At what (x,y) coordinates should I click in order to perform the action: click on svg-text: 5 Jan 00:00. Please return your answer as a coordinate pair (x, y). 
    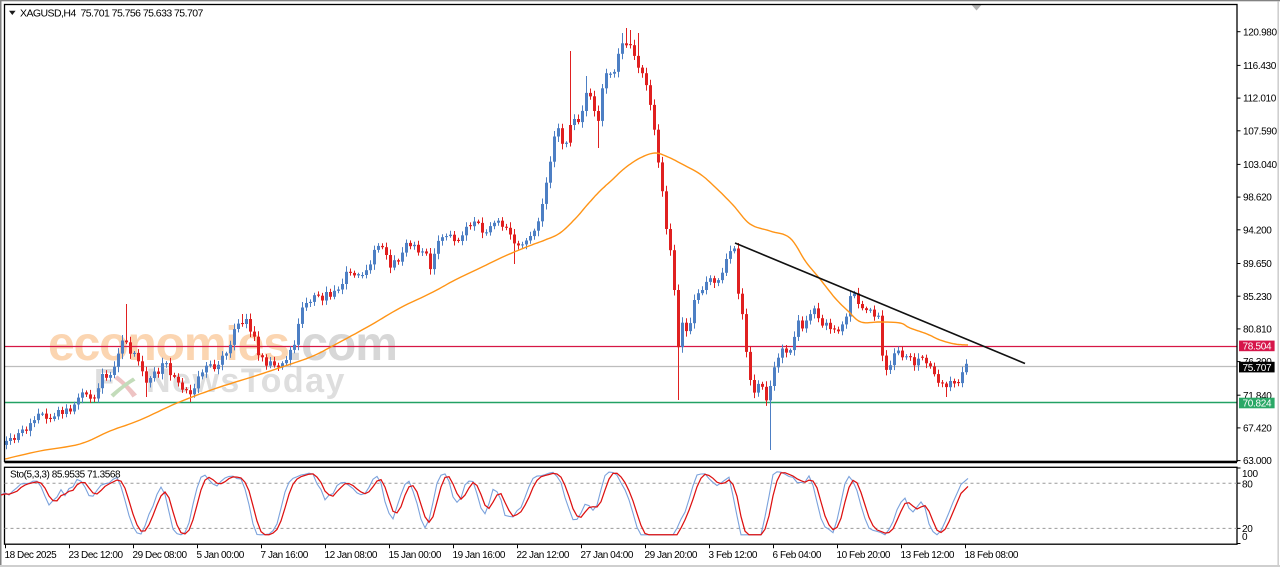
    Looking at the image, I should click on (221, 555).